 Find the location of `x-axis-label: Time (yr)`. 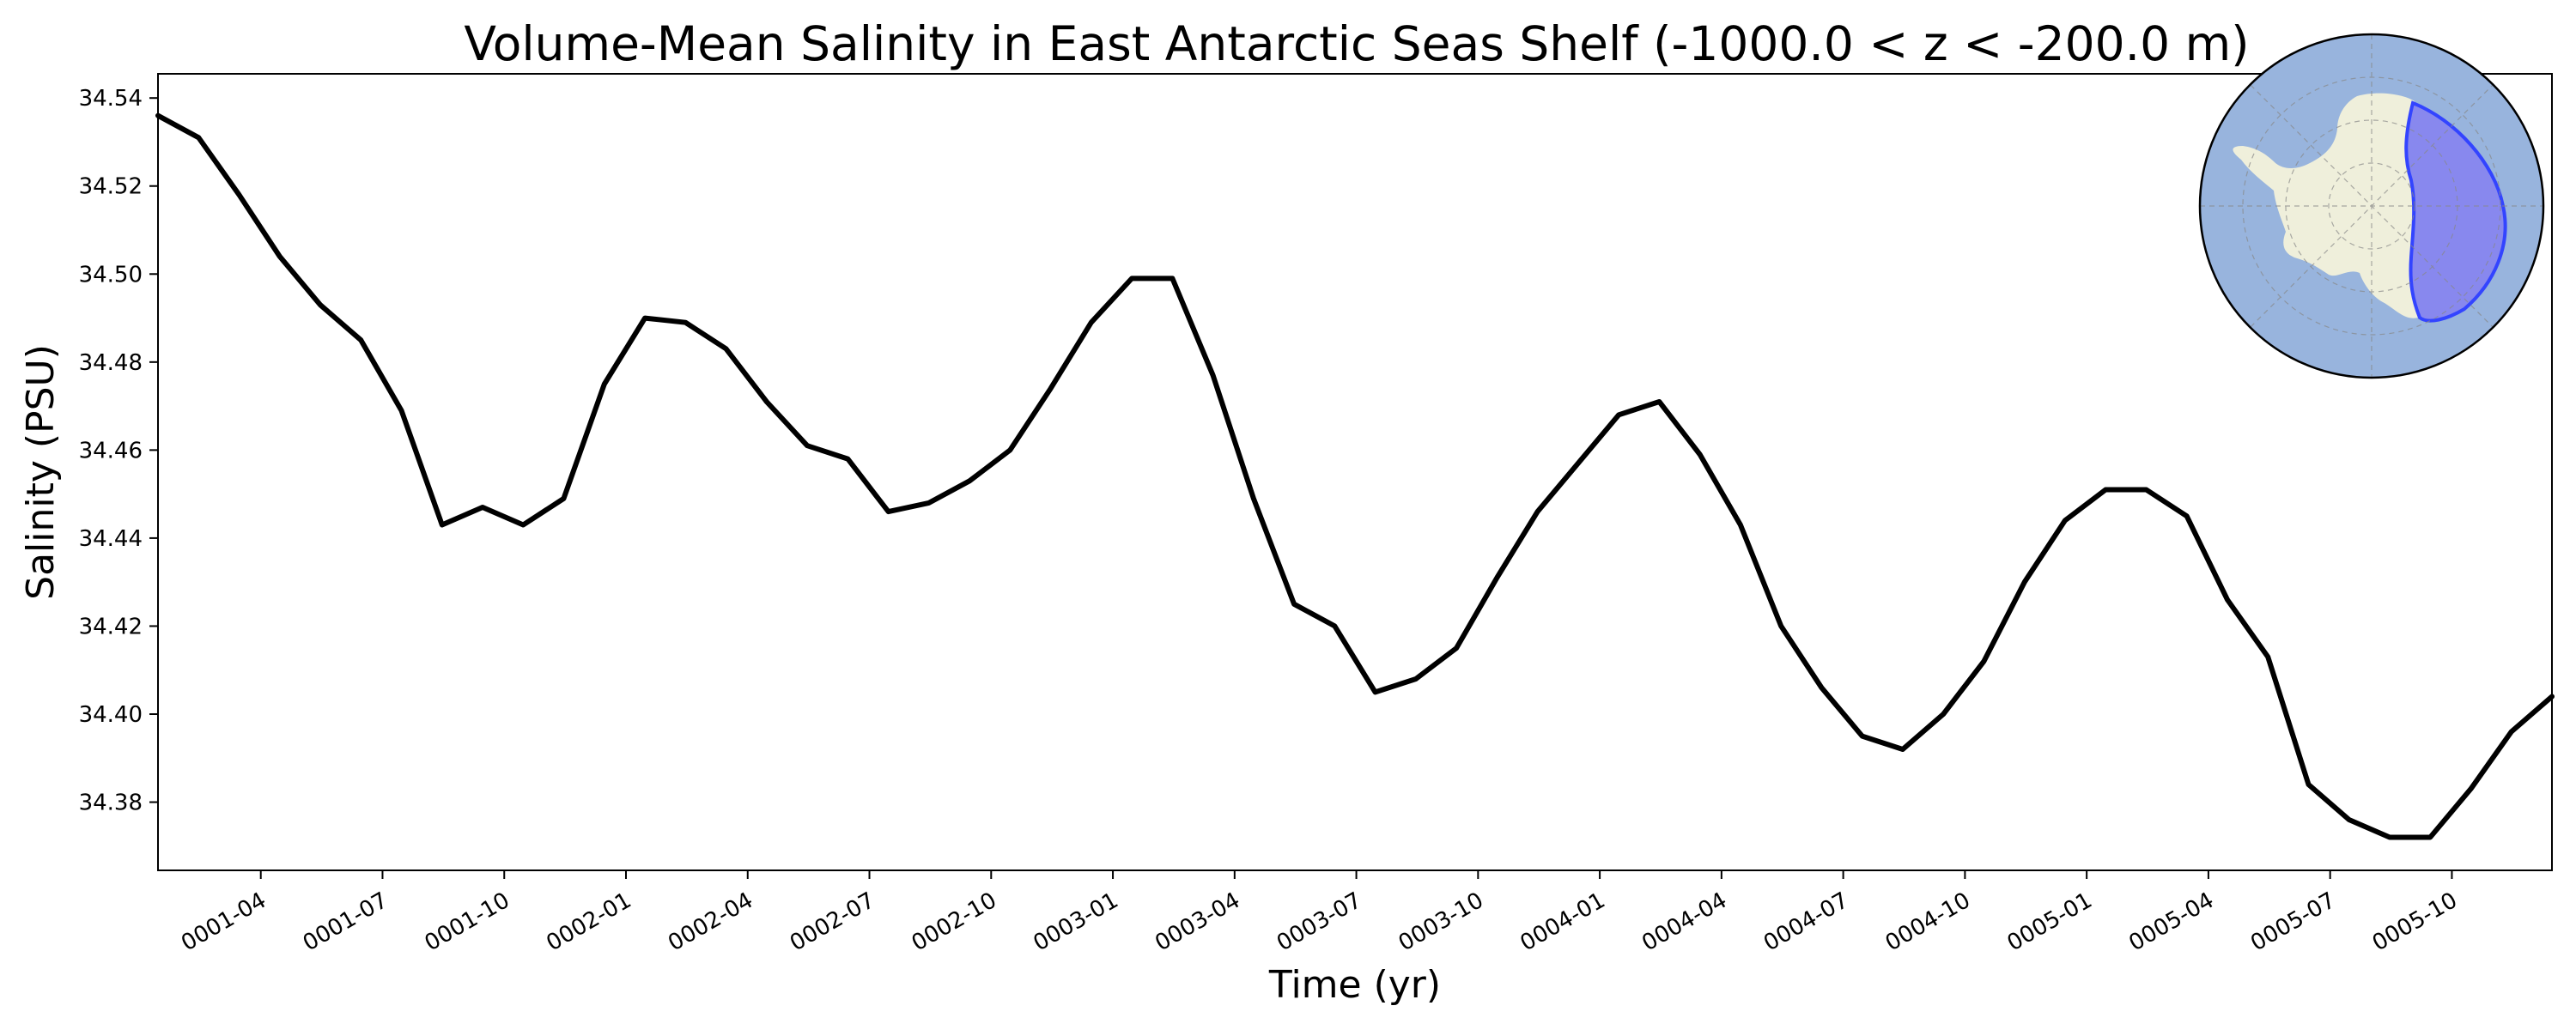

x-axis-label: Time (yr) is located at coordinates (1354, 985).